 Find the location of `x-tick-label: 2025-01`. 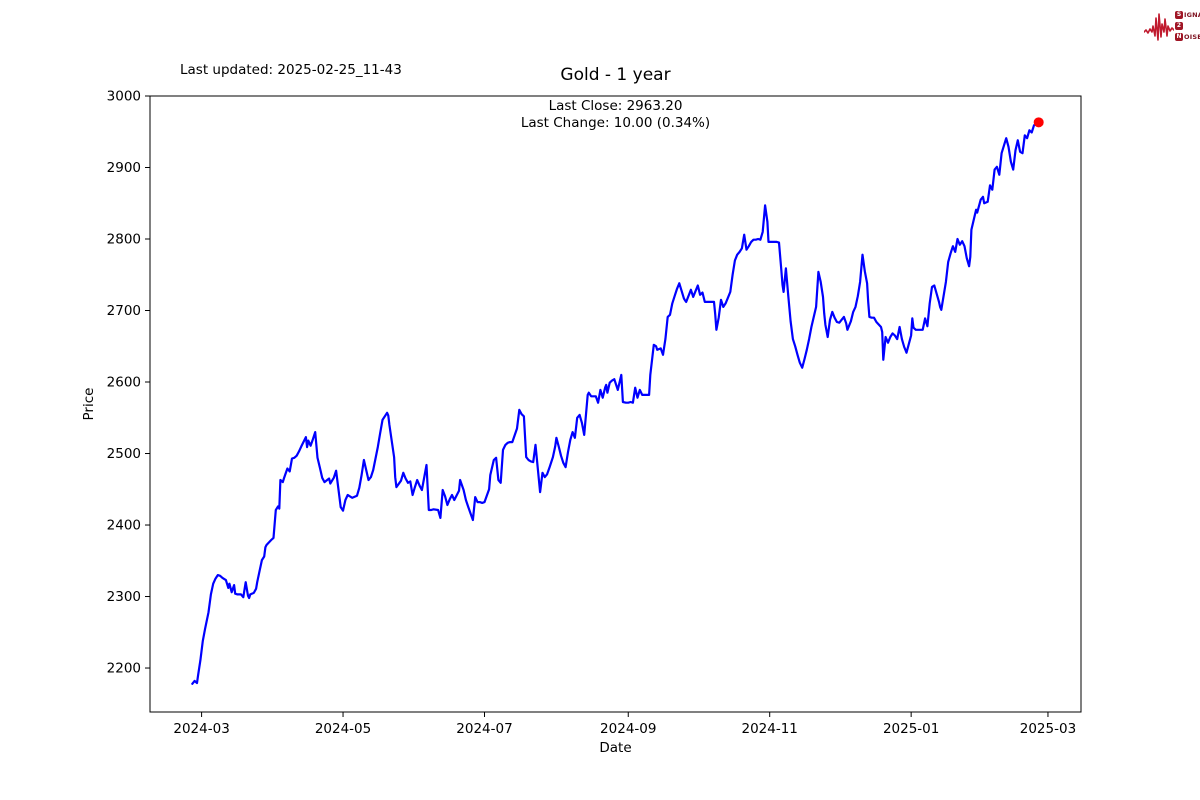

x-tick-label: 2025-01 is located at coordinates (911, 729).